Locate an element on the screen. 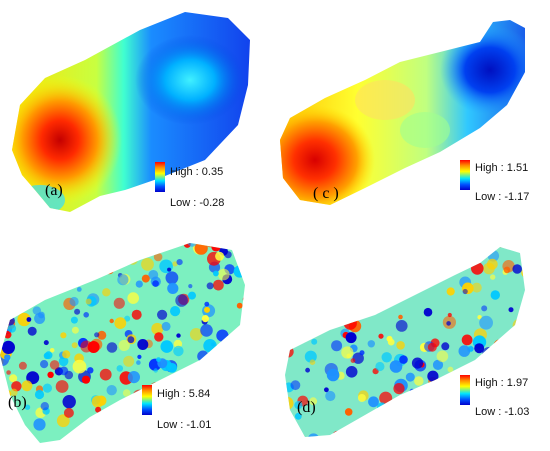 The width and height of the screenshot is (550, 451). panel-label-b: (b) is located at coordinates (17, 402).